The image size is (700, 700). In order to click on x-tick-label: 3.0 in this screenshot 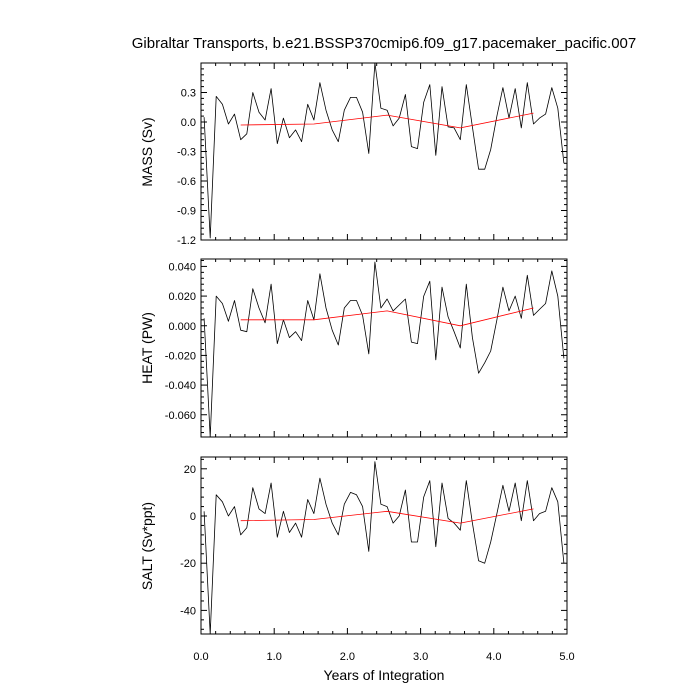, I will do `click(420, 657)`.